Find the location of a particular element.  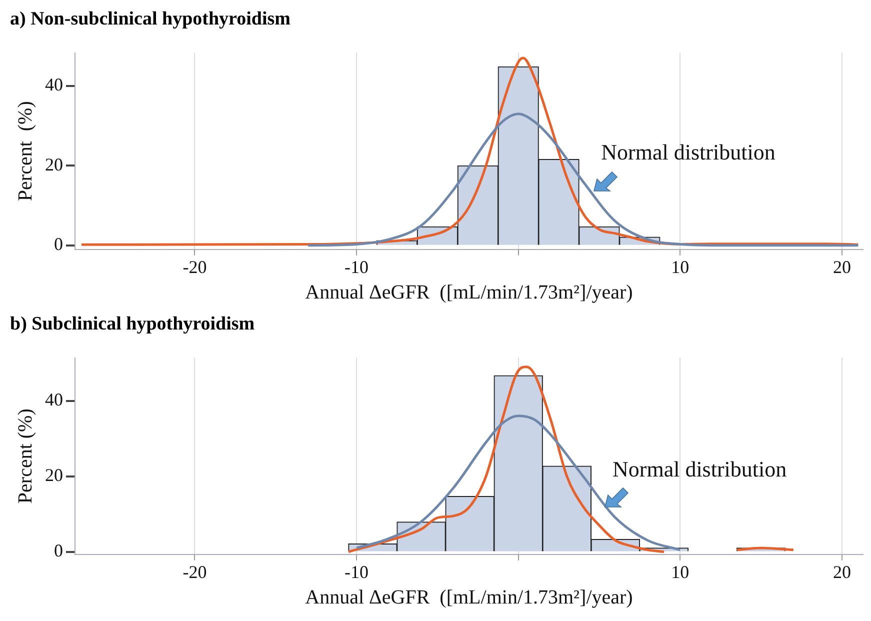

chart-title: b) Subclinical hypothyroidism is located at coordinates (132, 323).